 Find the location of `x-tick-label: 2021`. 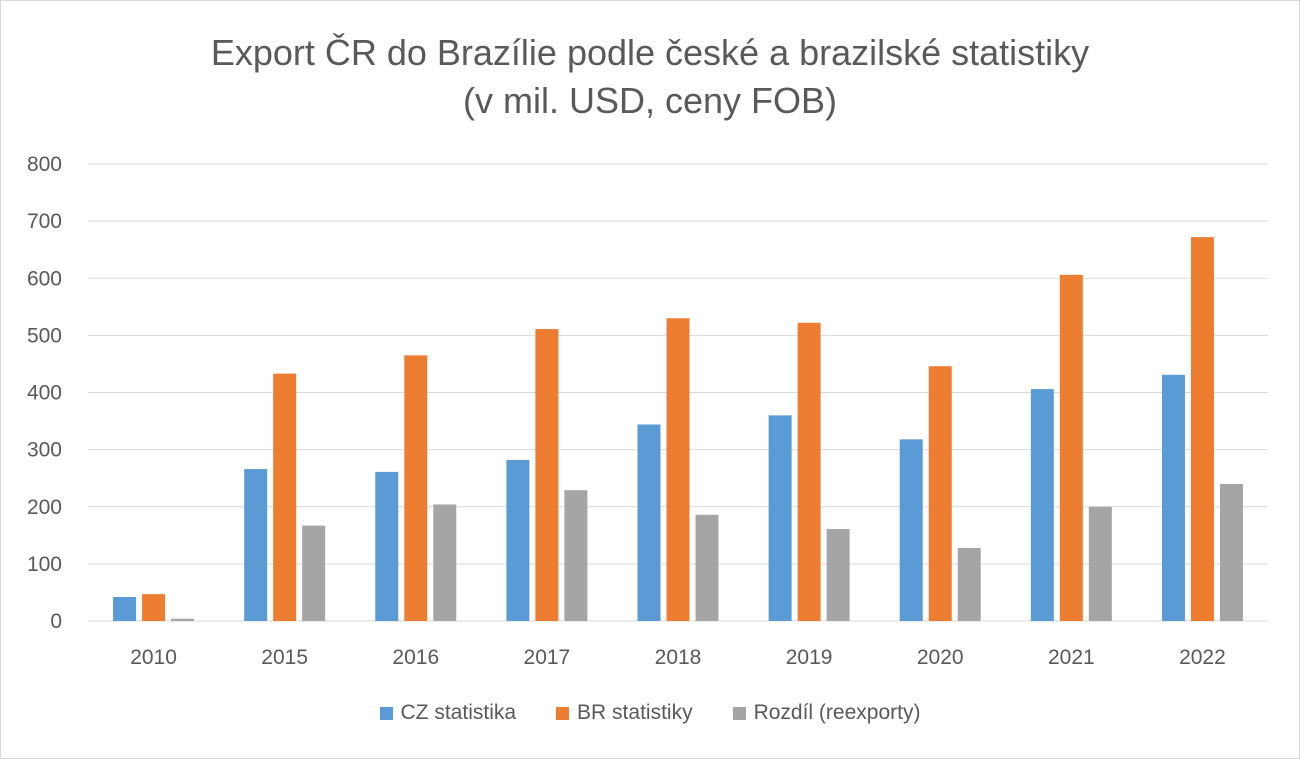

x-tick-label: 2021 is located at coordinates (1071, 657).